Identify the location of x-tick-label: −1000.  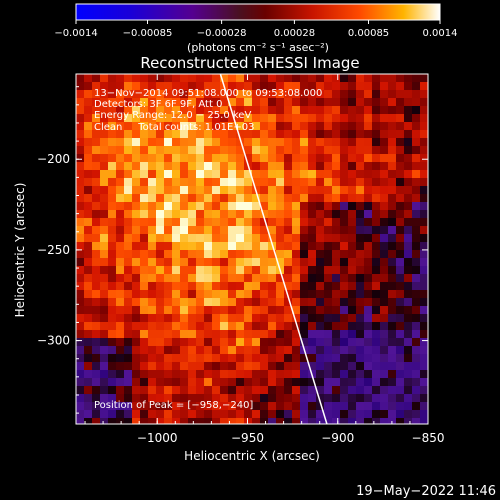
(157, 438).